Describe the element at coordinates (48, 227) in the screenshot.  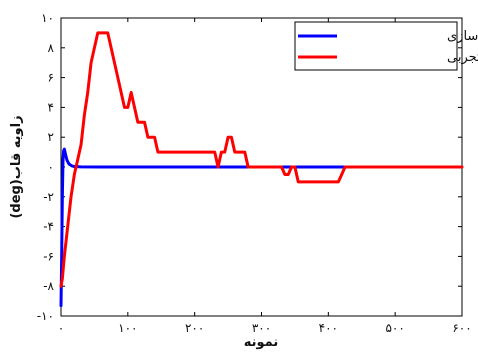
I see `y-tick-label-3: -۴` at that location.